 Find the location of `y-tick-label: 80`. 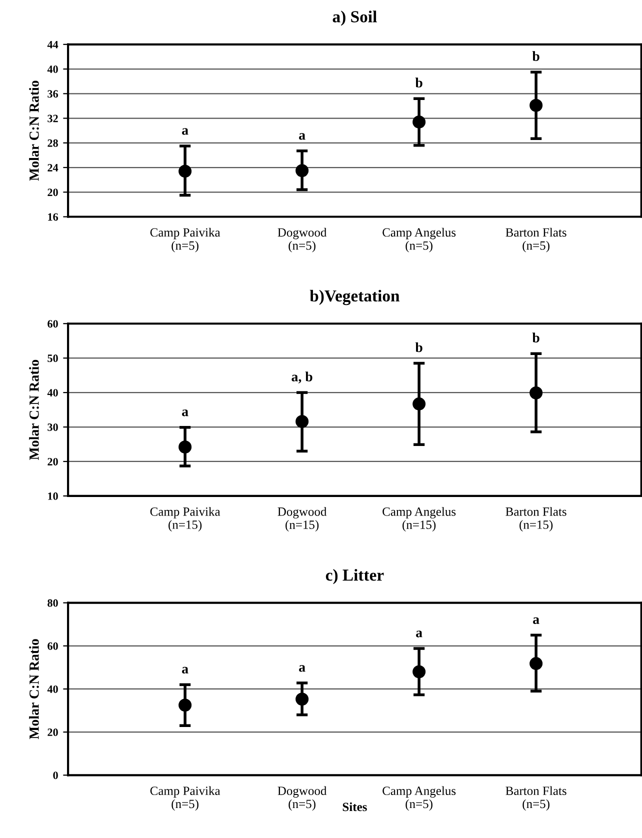

y-tick-label: 80 is located at coordinates (53, 603).